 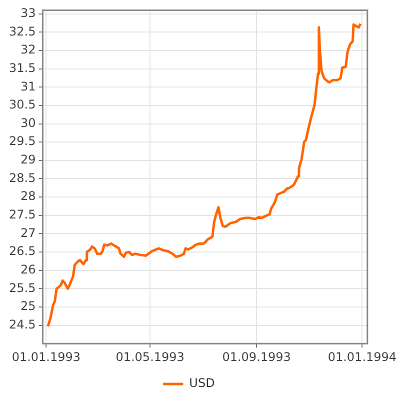 I want to click on x-tick-label: 01.05.1993, so click(x=150, y=357).